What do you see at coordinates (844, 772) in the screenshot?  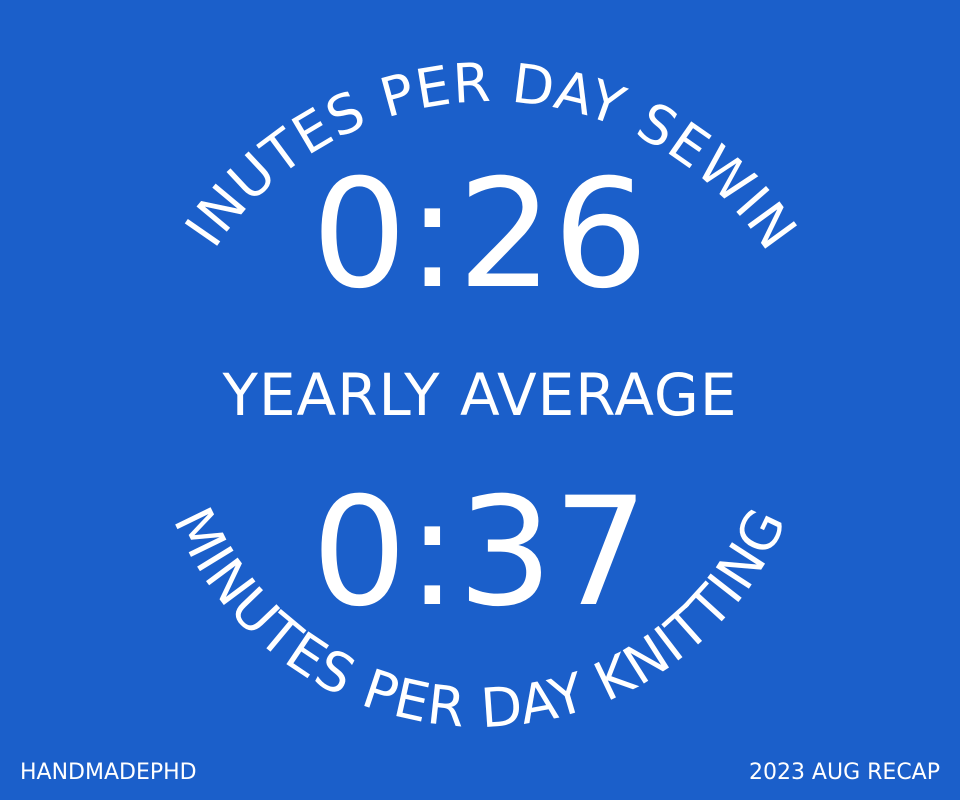 I see `recap-period-label: 2023 AUG RECAP` at bounding box center [844, 772].